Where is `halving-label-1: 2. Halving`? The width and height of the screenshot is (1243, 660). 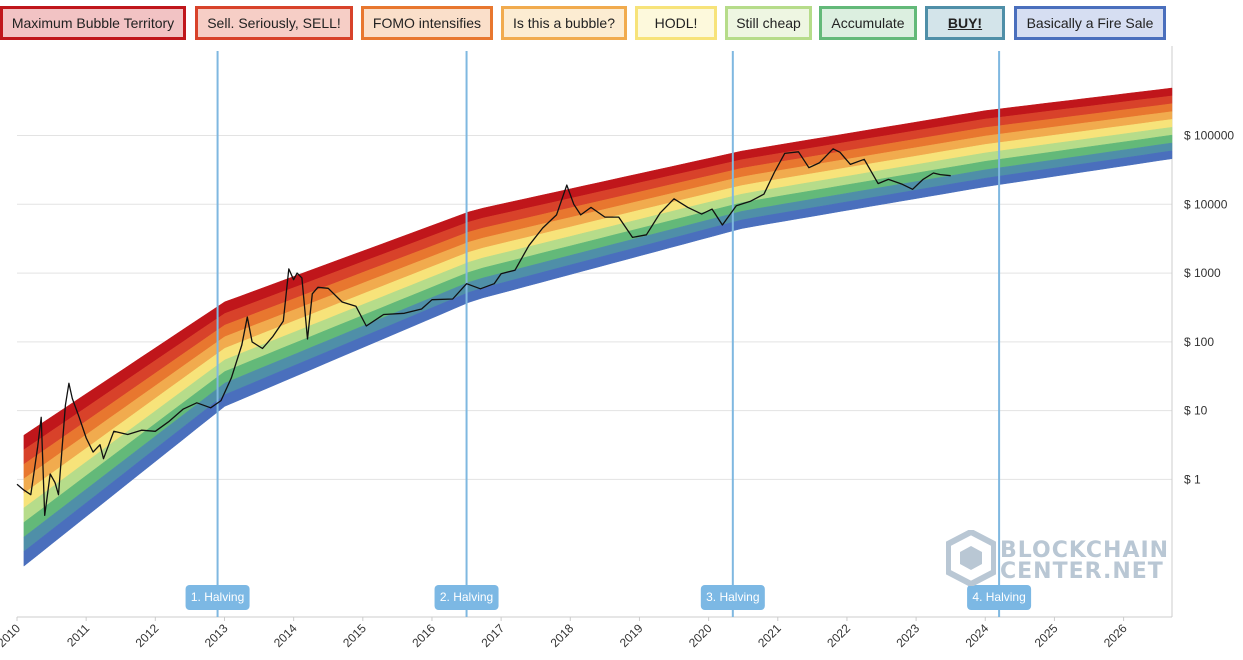 halving-label-1: 2. Halving is located at coordinates (466, 597).